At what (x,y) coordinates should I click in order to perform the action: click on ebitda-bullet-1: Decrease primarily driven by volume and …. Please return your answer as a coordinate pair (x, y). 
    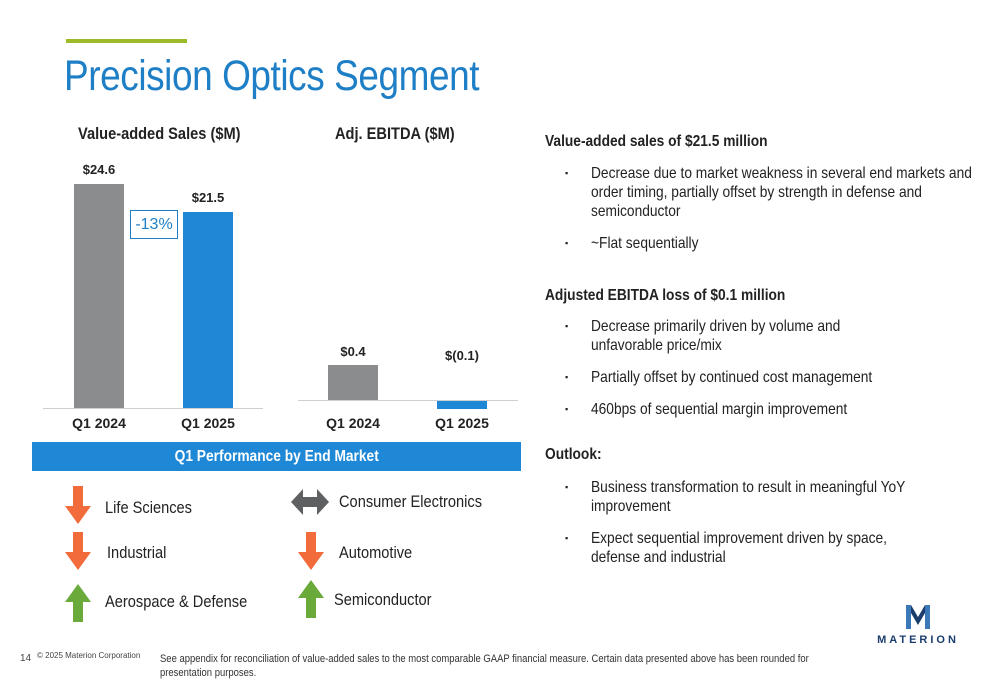
    Looking at the image, I should click on (716, 336).